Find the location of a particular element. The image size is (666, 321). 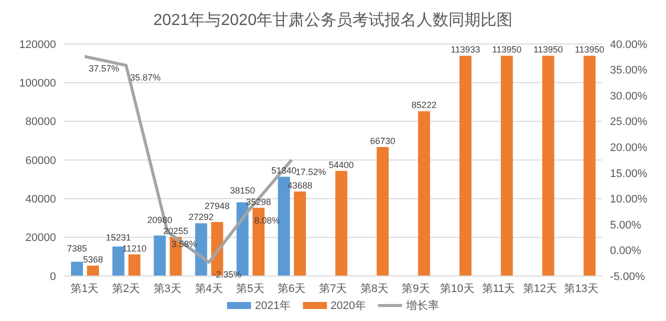

data-label: 27292 is located at coordinates (201, 217).